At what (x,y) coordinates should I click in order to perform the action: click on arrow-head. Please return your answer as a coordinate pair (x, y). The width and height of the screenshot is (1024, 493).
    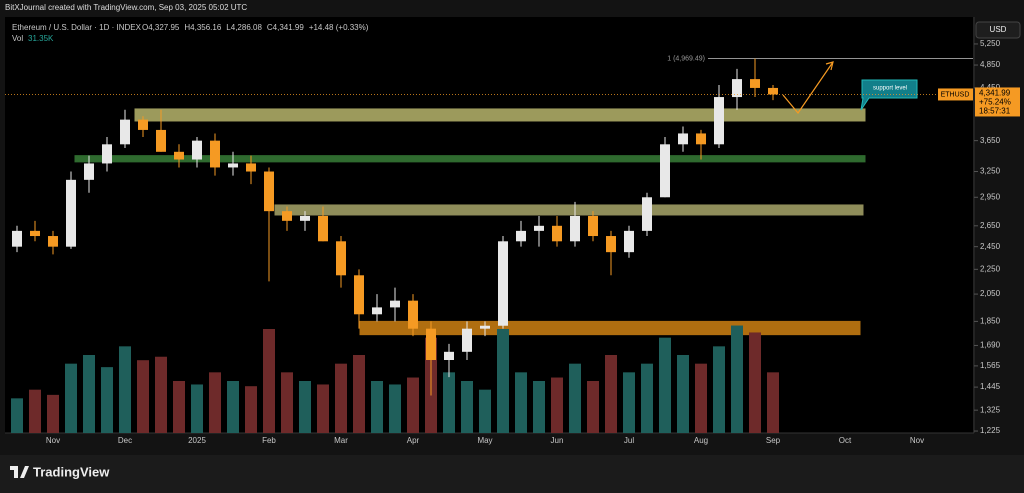
    Looking at the image, I should click on (829, 66).